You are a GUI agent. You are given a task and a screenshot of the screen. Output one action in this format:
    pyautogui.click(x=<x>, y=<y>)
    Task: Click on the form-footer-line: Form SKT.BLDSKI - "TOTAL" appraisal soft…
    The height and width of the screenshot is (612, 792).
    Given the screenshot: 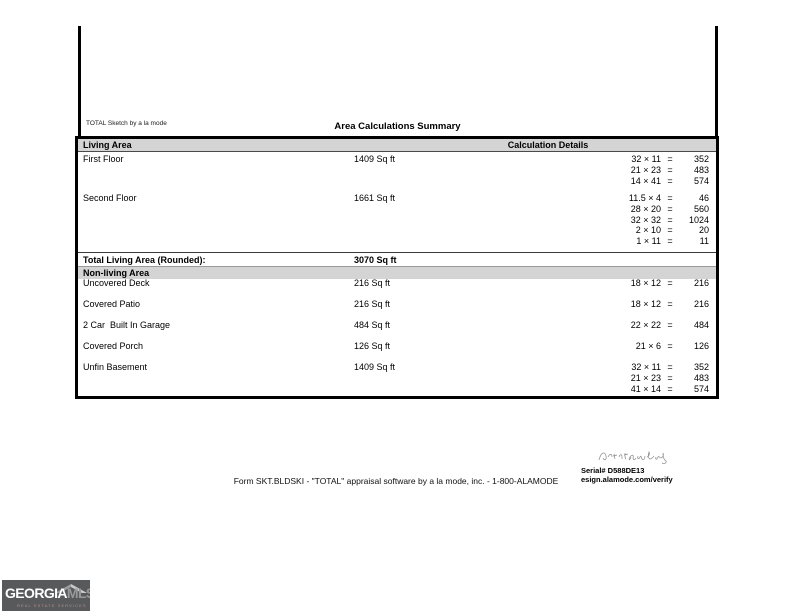 What is the action you would take?
    pyautogui.click(x=396, y=481)
    